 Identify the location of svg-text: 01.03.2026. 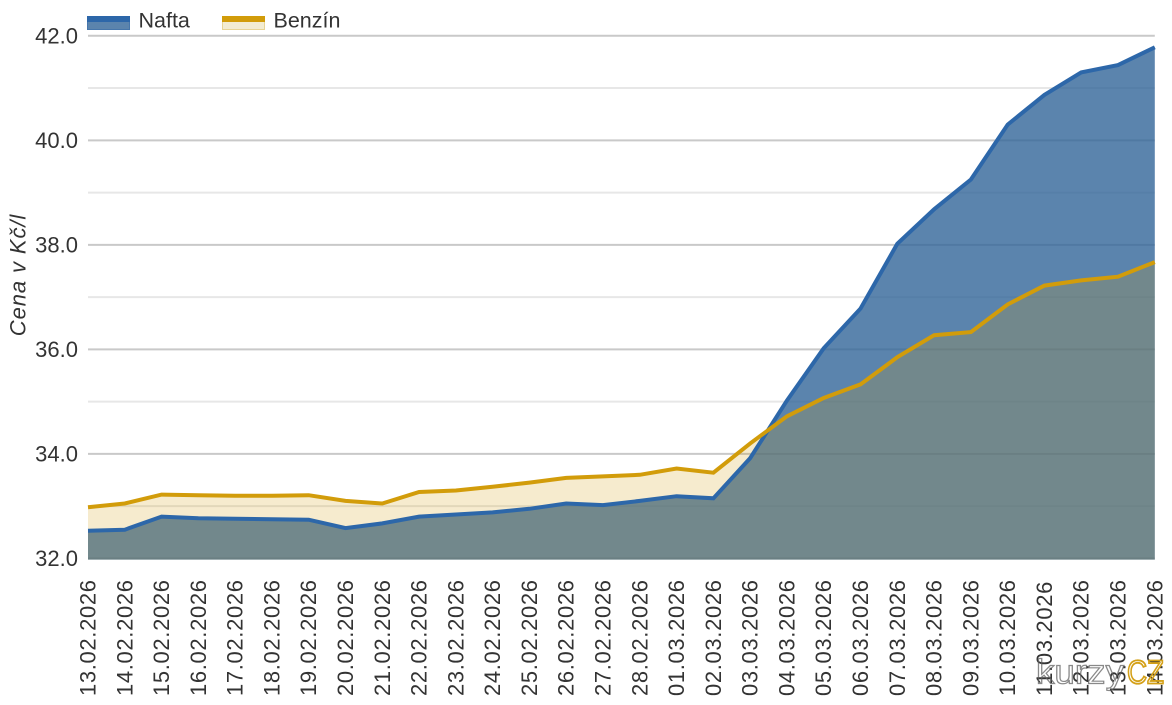
(676, 637).